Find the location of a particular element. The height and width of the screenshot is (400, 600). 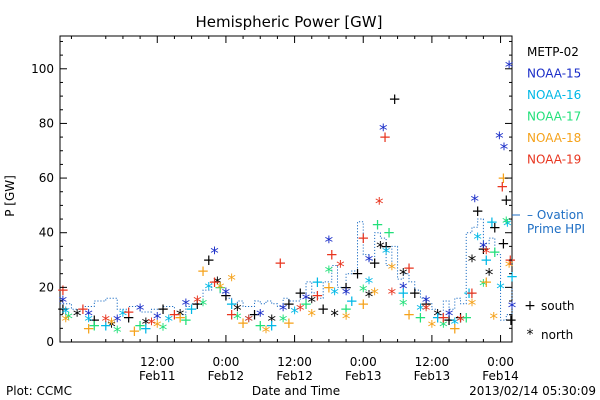

marker-legend: + south * north is located at coordinates (549, 320).